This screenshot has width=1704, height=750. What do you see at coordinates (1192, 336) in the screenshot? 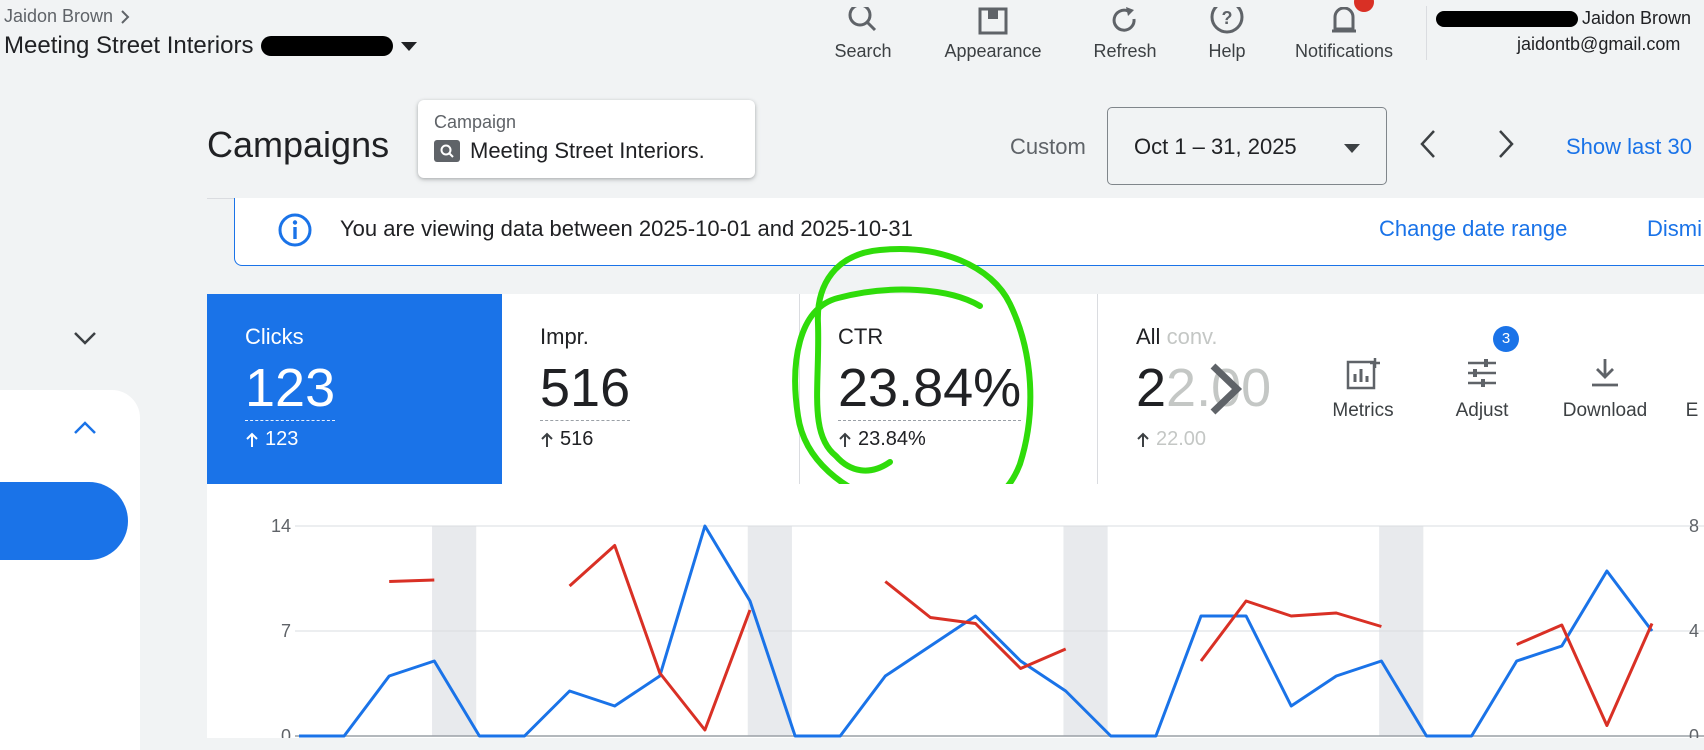
I see `metric-label-faded: conv.` at bounding box center [1192, 336].